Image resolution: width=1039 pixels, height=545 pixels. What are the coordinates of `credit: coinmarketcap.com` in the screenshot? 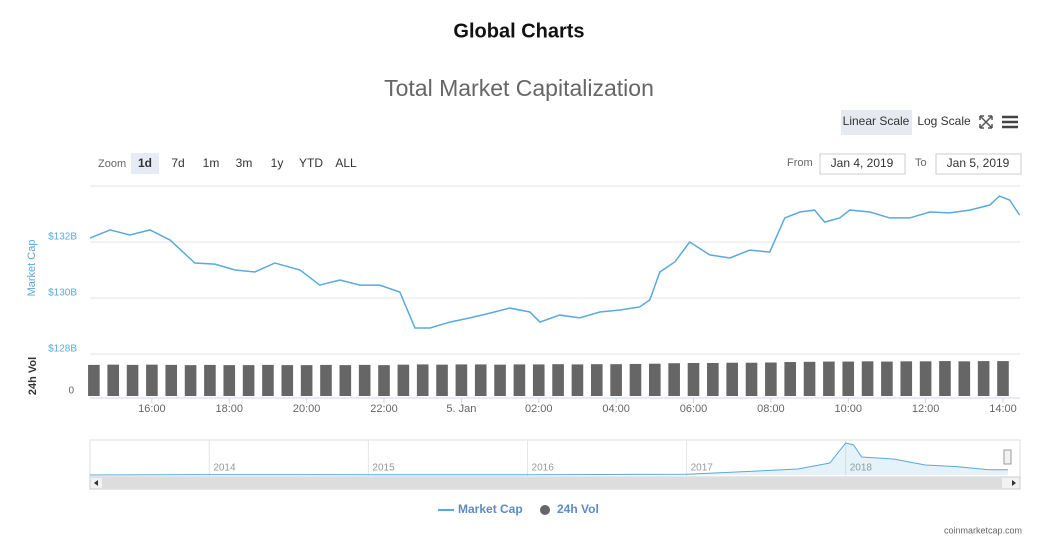 It's located at (983, 530).